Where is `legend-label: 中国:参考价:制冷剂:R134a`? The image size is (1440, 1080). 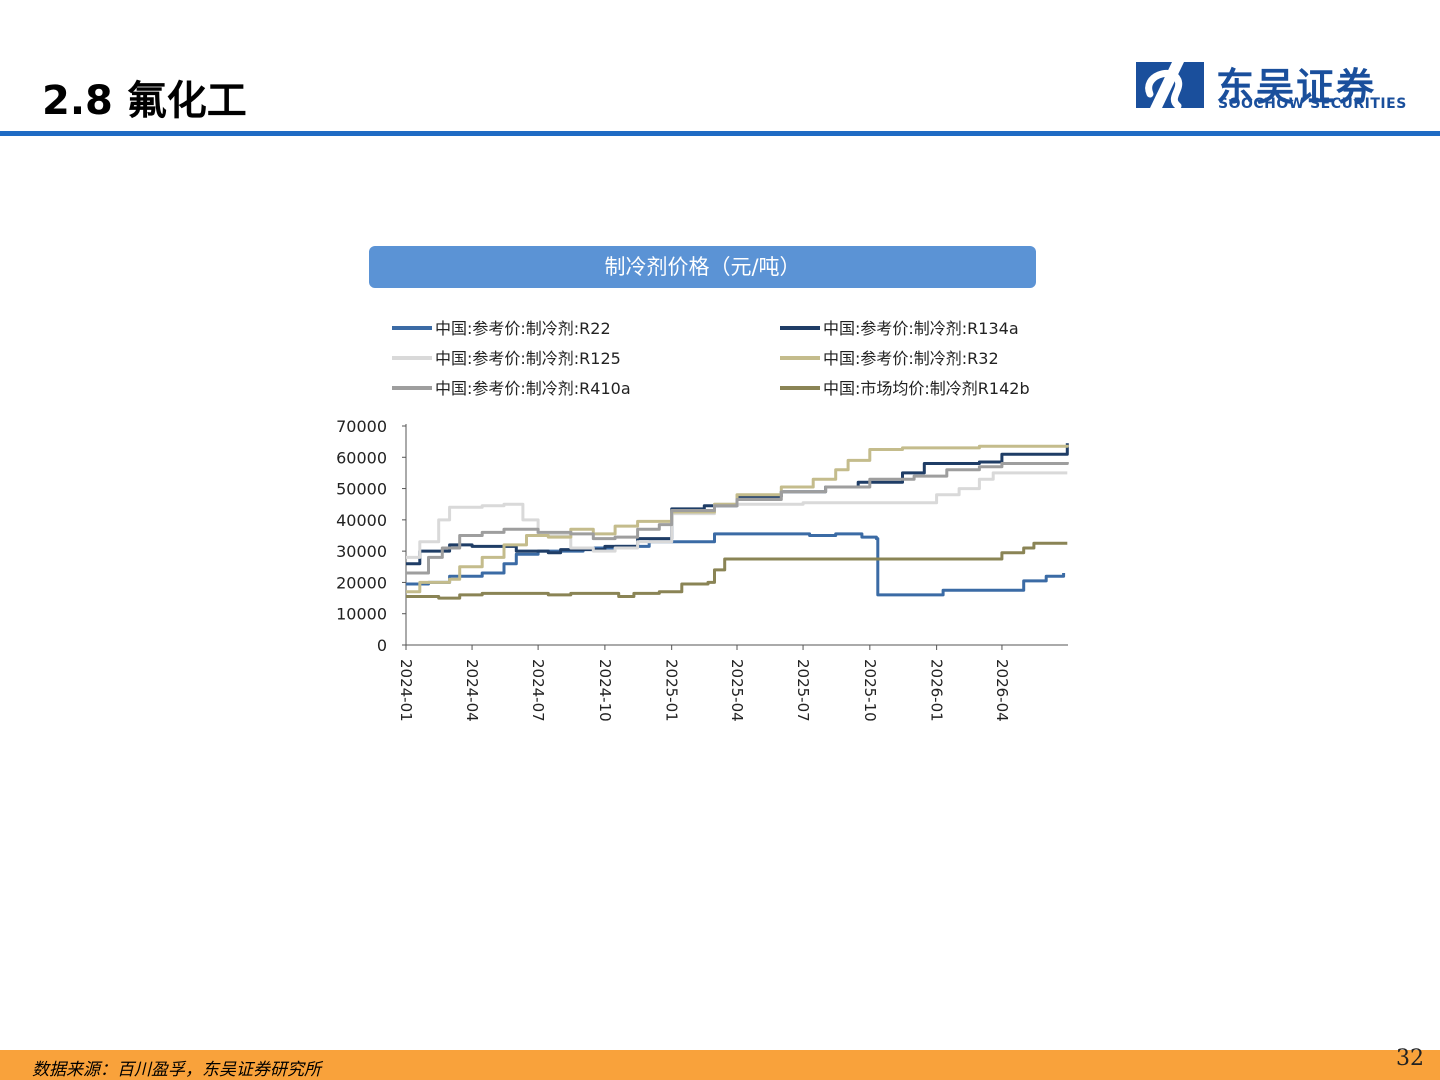 legend-label: 中国:参考价:制冷剂:R134a is located at coordinates (921, 328).